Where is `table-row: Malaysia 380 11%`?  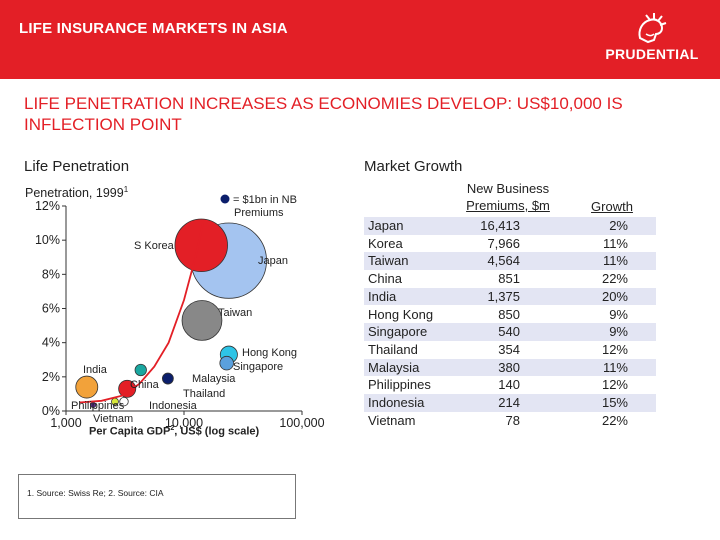
table-row: Malaysia 380 11% is located at coordinates (510, 367).